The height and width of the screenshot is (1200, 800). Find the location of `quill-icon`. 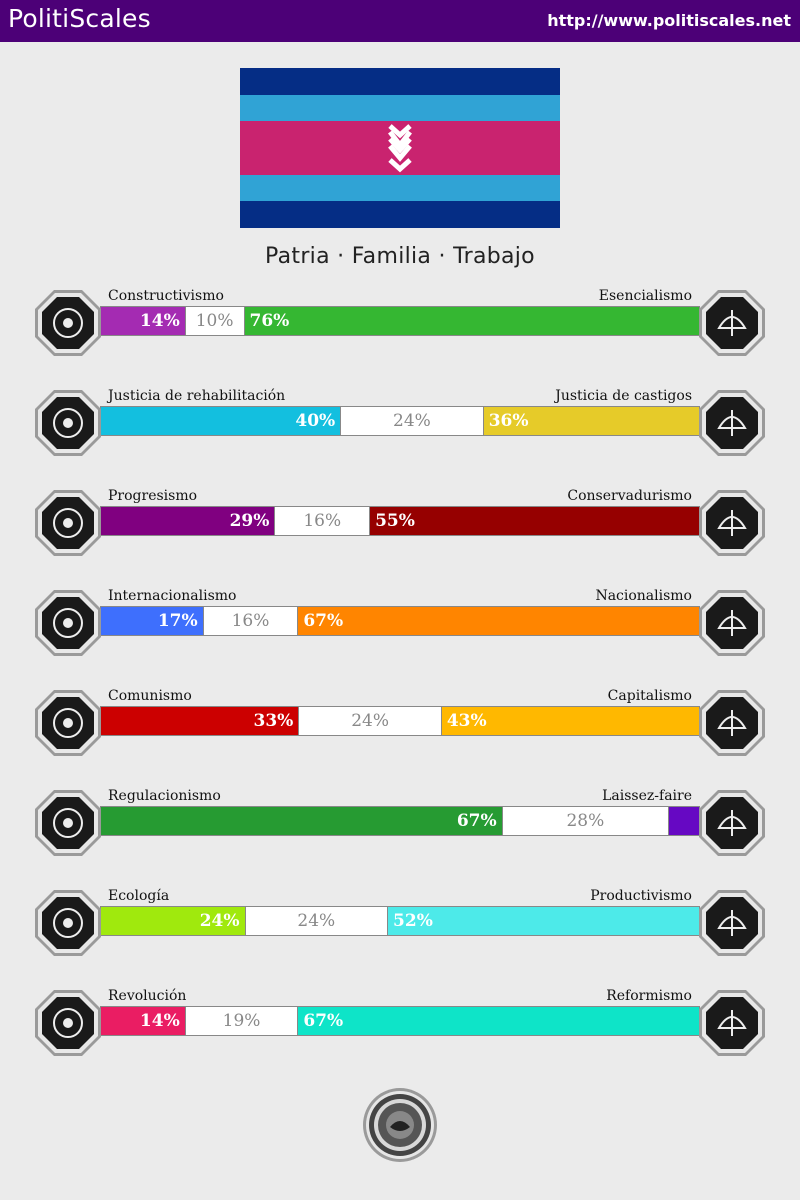

quill-icon is located at coordinates (732, 523).